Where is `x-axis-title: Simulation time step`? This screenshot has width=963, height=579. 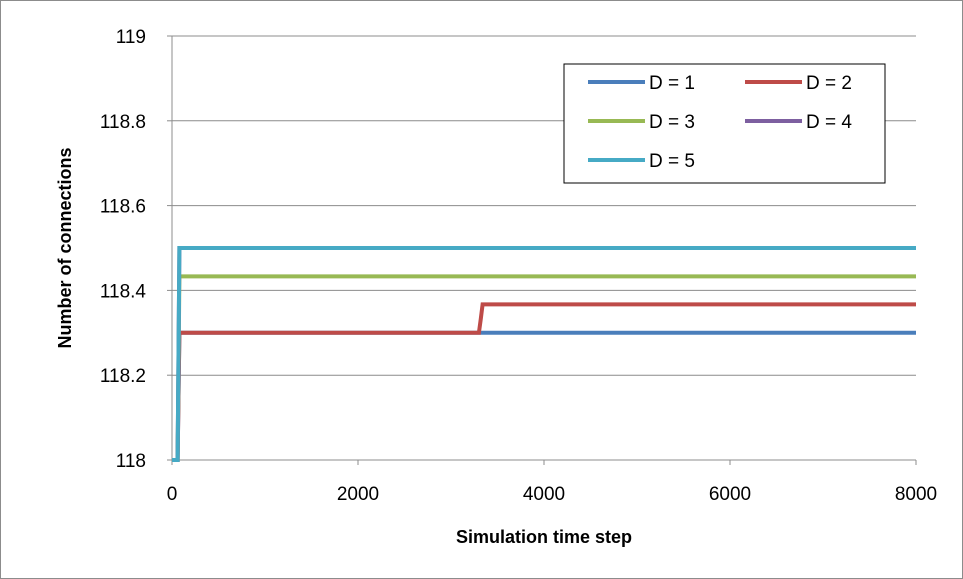 x-axis-title: Simulation time step is located at coordinates (544, 537).